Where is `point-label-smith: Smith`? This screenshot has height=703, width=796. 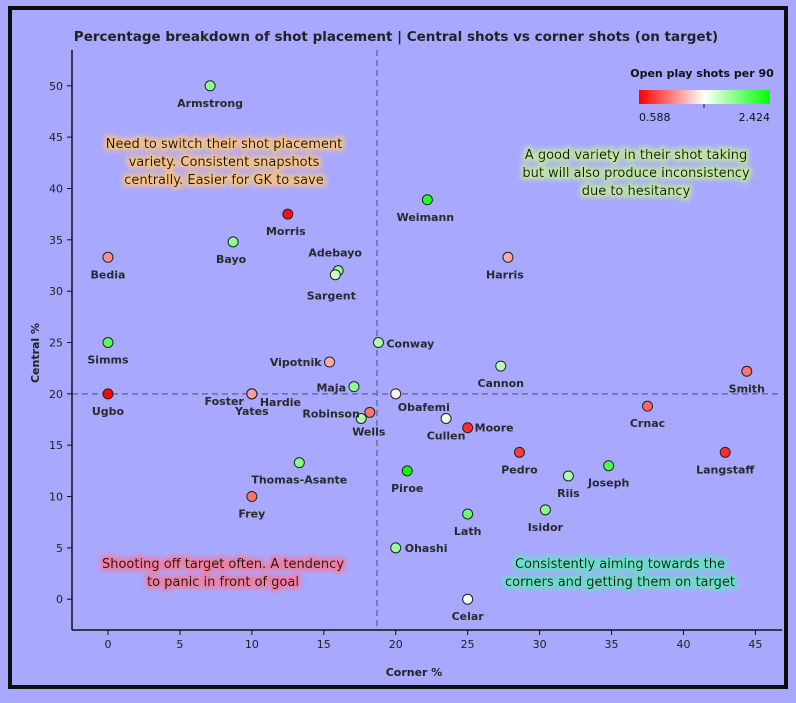
point-label-smith: Smith is located at coordinates (747, 388).